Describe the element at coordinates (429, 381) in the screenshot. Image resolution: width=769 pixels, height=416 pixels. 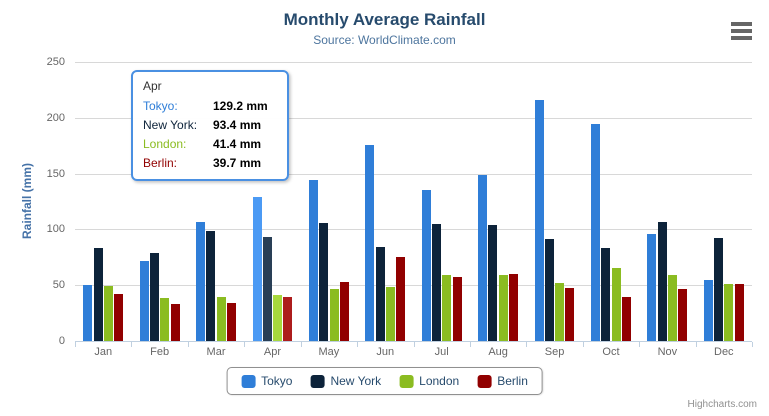
I see `legend-item-london: London` at that location.